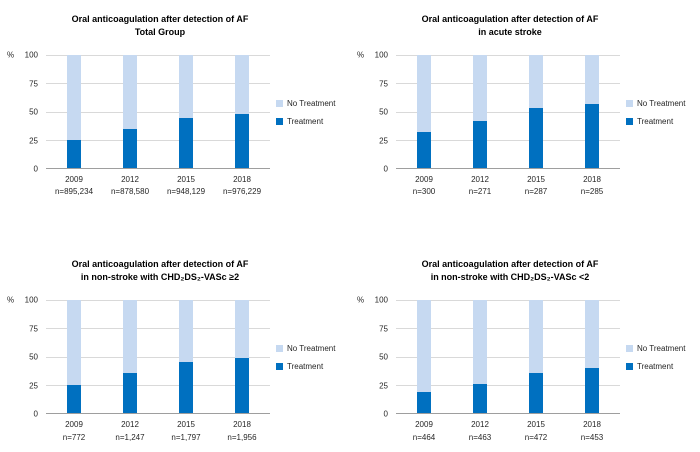 This screenshot has height=452, width=700. Describe the element at coordinates (480, 431) in the screenshot. I see `x-axis-label: 2012 n=463` at that location.